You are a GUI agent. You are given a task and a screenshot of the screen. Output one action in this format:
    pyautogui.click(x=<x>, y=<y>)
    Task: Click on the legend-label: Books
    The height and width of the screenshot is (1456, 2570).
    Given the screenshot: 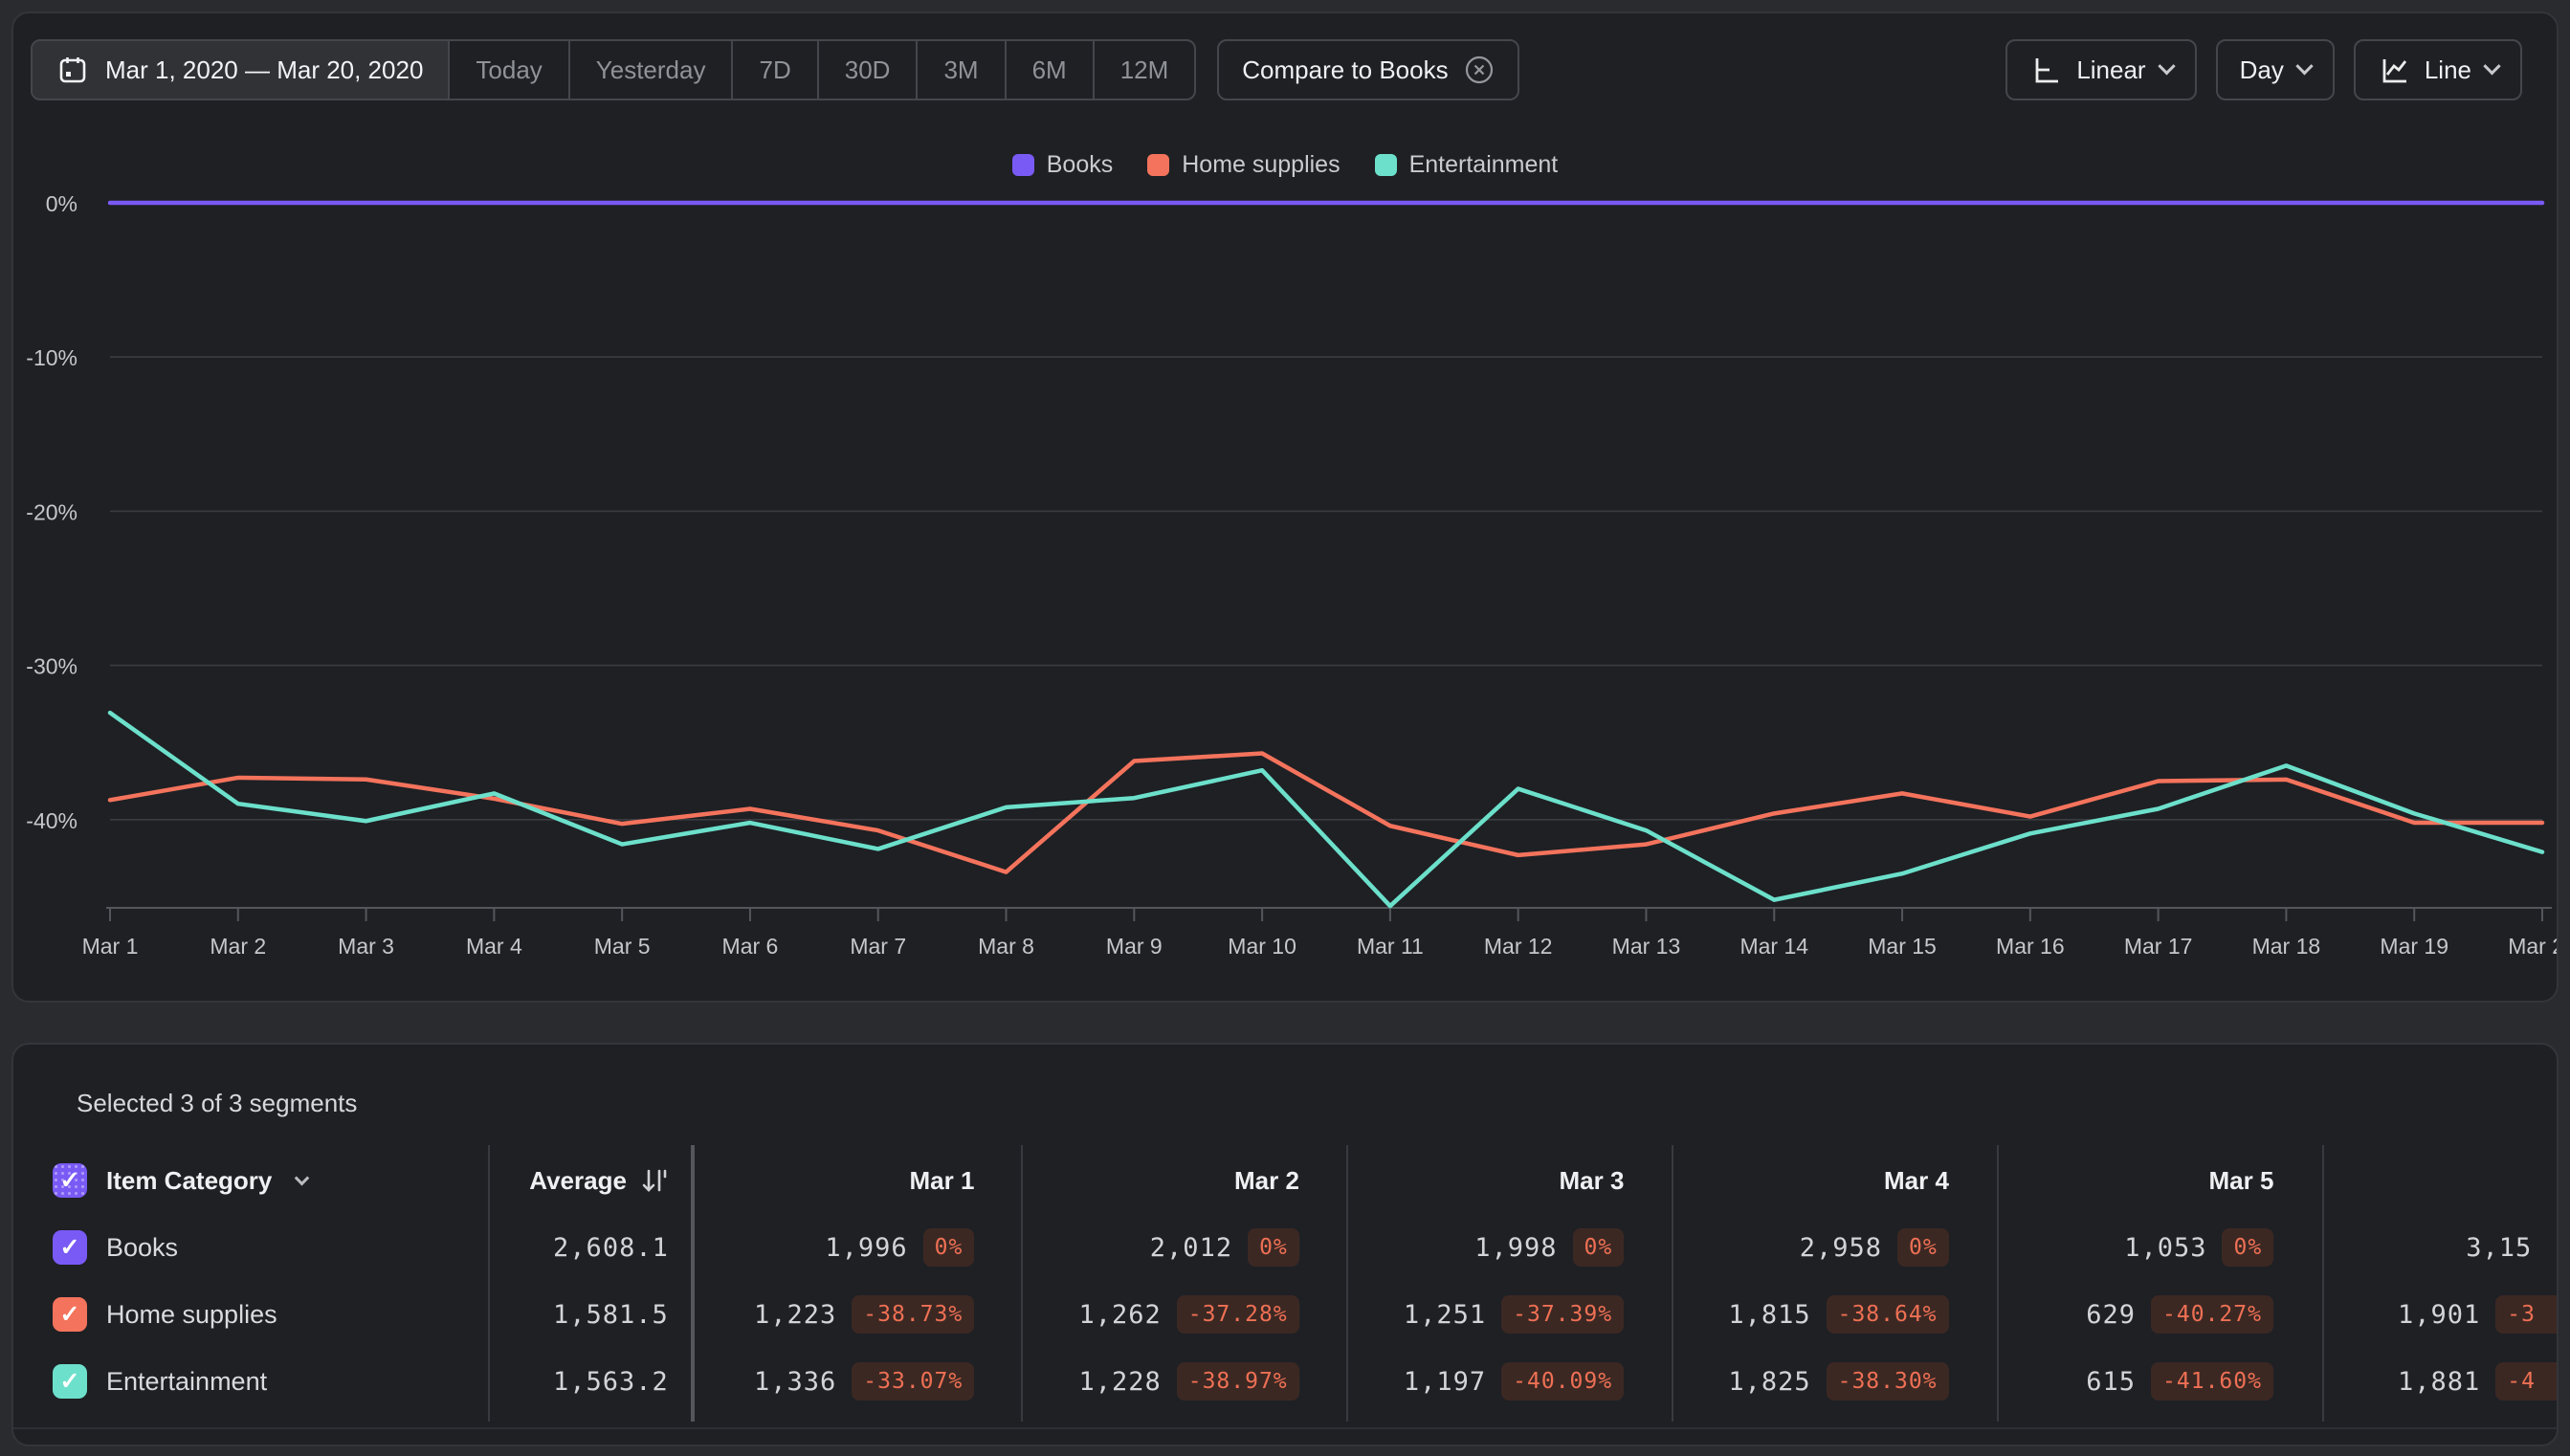 What is the action you would take?
    pyautogui.click(x=1080, y=164)
    